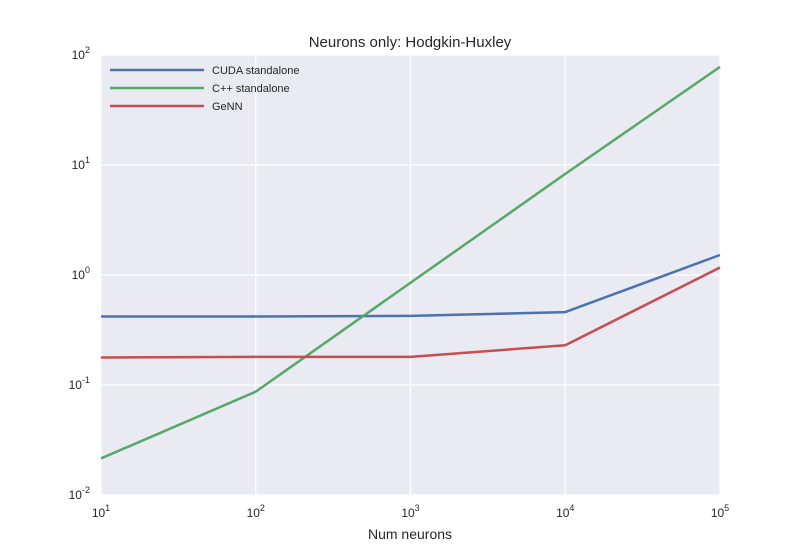 The image size is (800, 550). I want to click on x-axis-ticks: 10¹ 10² 10³ 10⁴ 10⁵, so click(410, 511).